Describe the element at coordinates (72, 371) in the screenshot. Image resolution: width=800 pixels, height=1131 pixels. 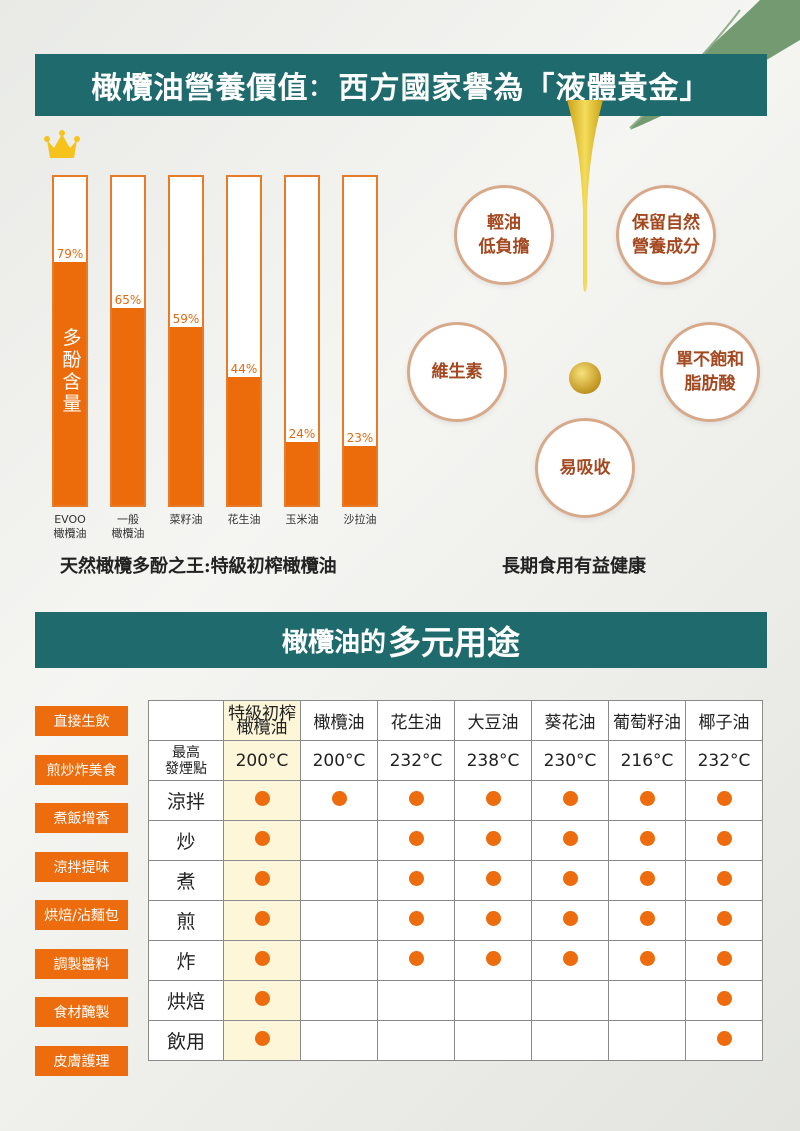
I see `y-axis-label: 多酚含量` at that location.